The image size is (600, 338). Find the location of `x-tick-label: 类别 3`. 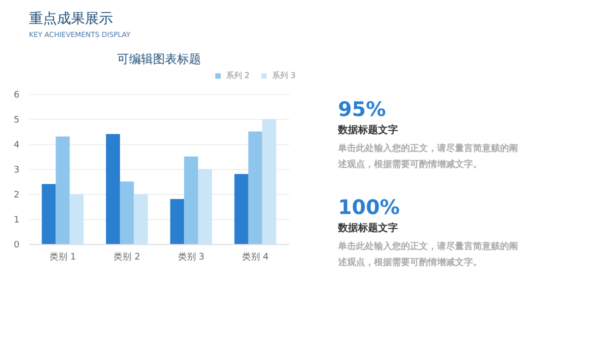

x-tick-label: 类别 3 is located at coordinates (191, 257).